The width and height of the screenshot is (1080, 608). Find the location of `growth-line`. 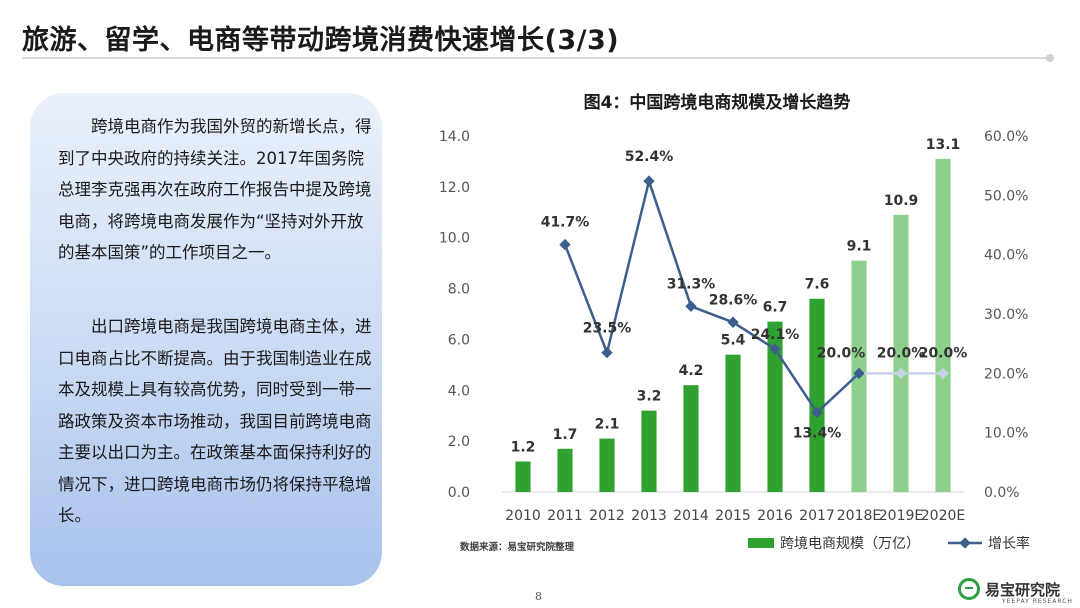

growth-line is located at coordinates (711, 295).